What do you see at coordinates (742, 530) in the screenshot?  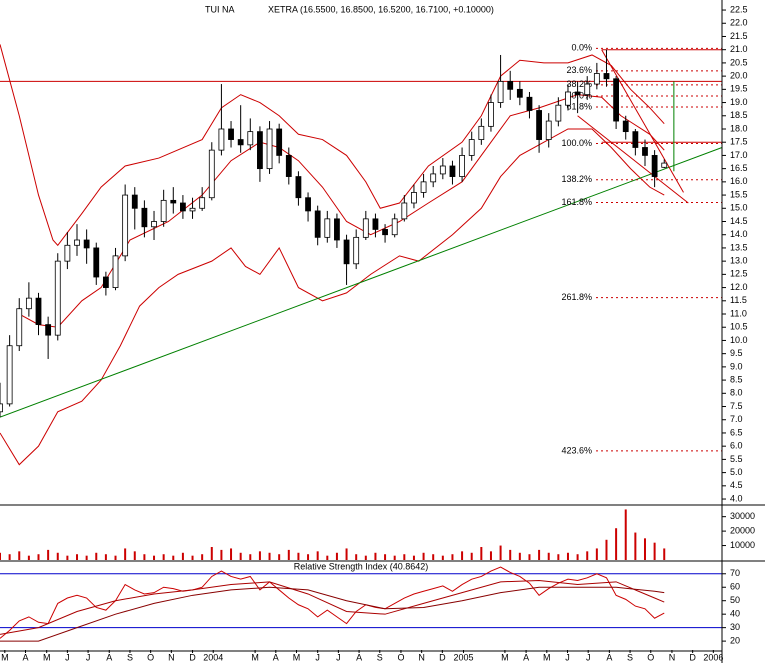 I see `y-tick-label: 20000` at bounding box center [742, 530].